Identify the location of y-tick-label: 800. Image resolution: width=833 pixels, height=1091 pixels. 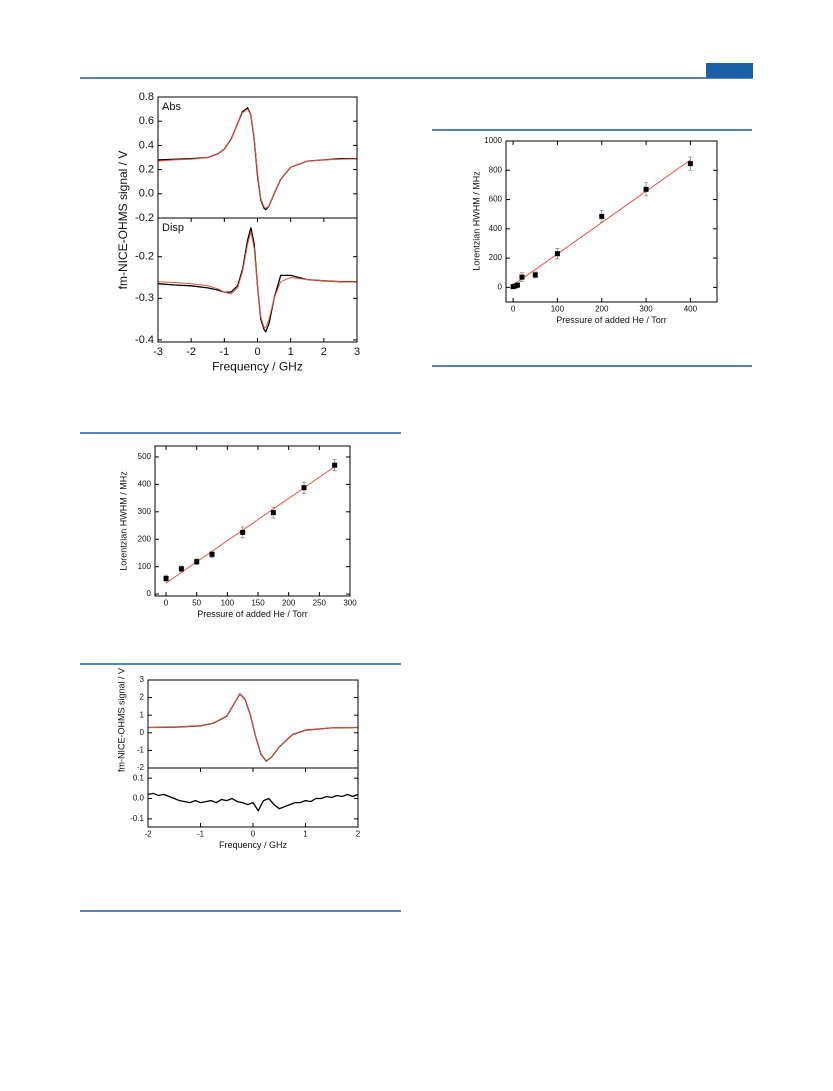
(496, 169).